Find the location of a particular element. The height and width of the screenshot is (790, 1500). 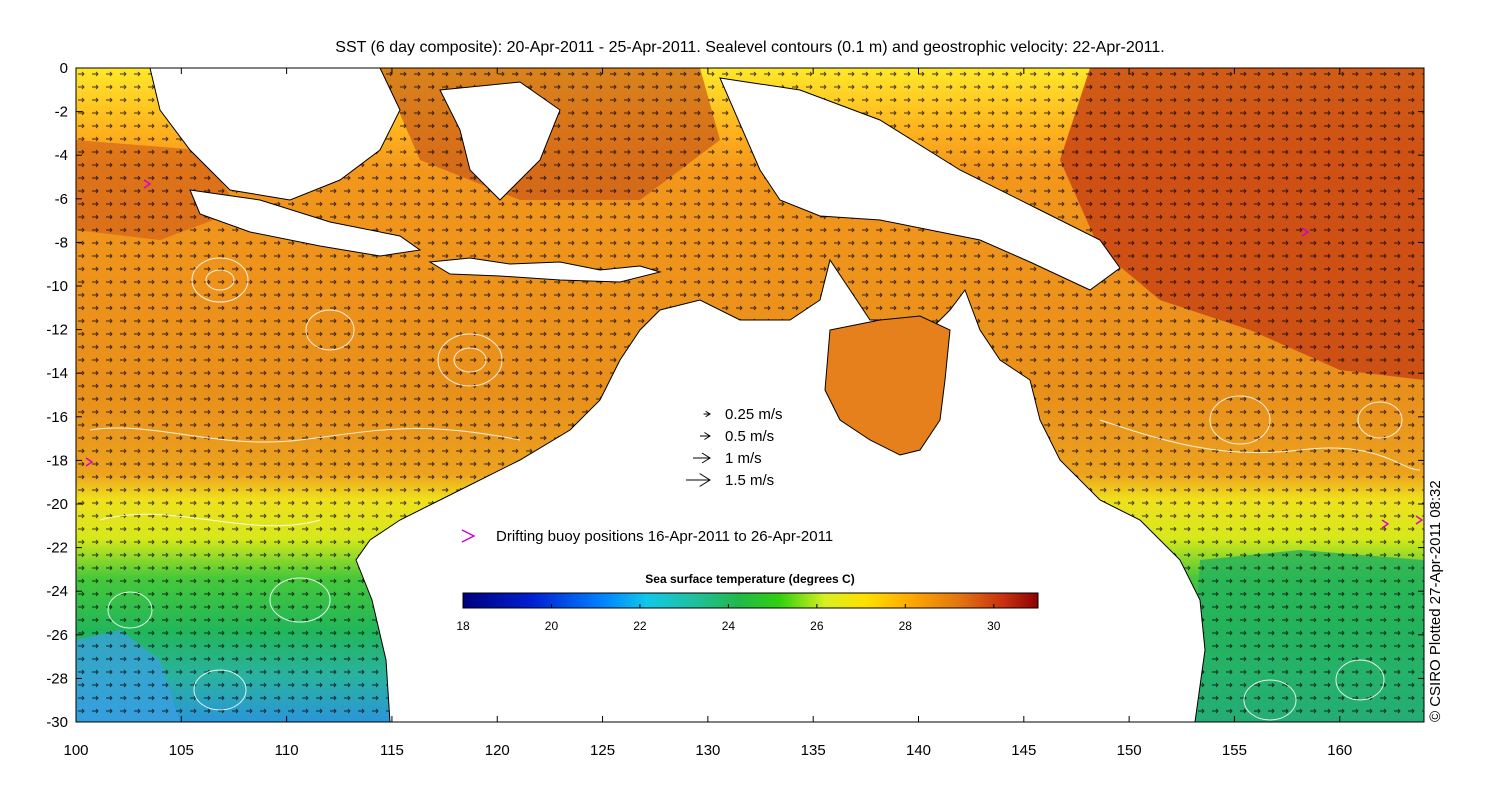

y-tick-label: -26 is located at coordinates (57, 635).